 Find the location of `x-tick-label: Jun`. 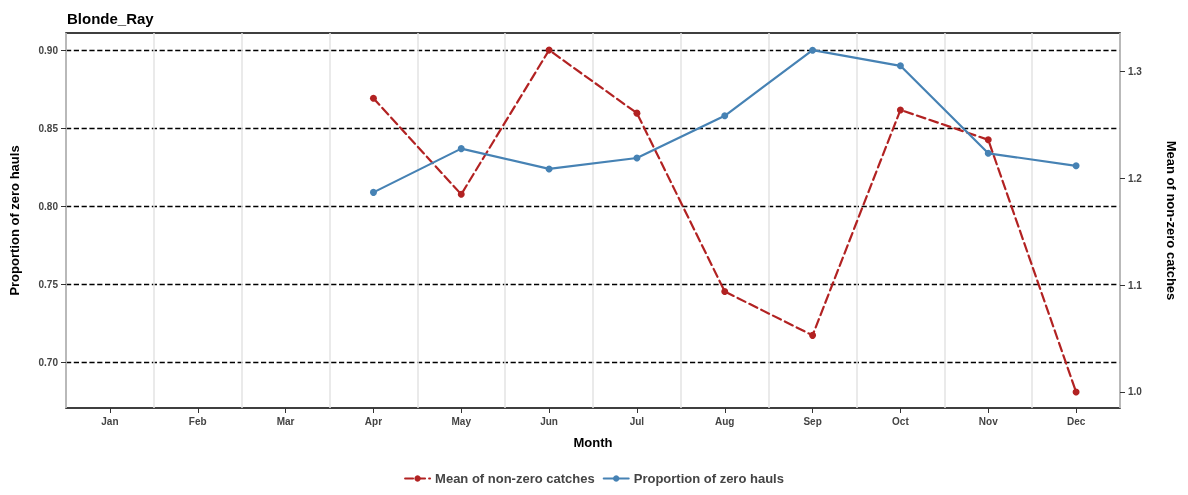

x-tick-label: Jun is located at coordinates (549, 421).